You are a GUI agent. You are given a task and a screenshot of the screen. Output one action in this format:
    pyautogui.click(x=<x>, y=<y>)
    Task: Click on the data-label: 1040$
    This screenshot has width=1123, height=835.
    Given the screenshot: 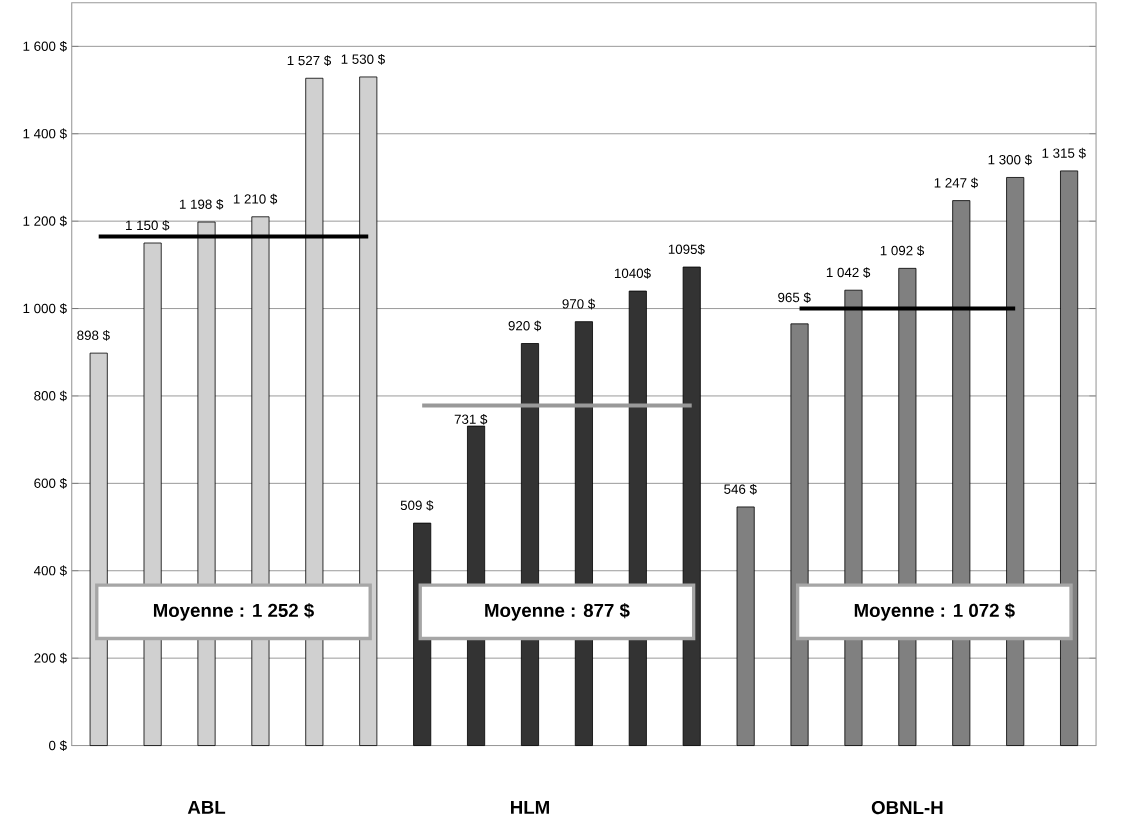 What is the action you would take?
    pyautogui.click(x=632, y=273)
    